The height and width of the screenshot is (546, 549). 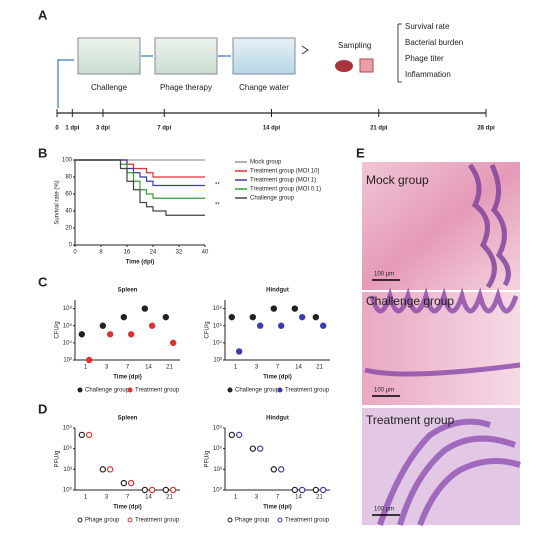 I want to click on chart-title: Hindgut, so click(x=277, y=291).